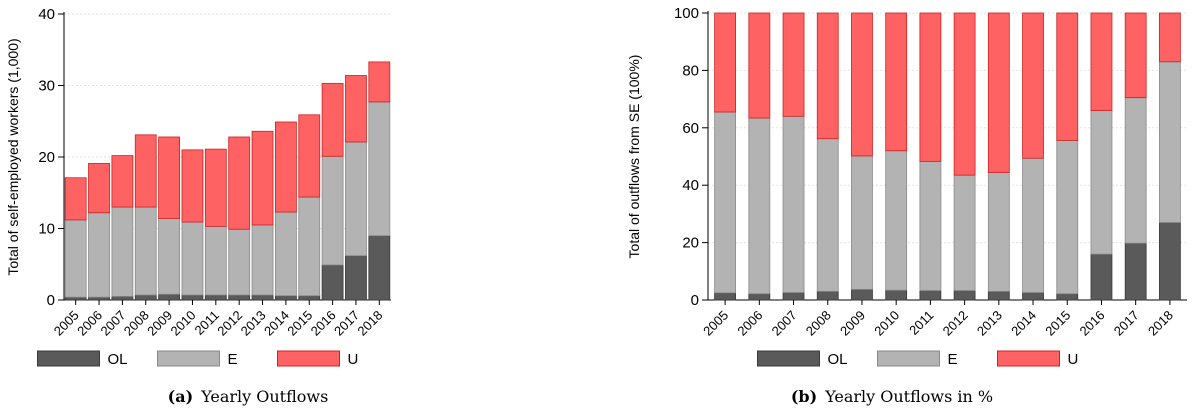 The image size is (1197, 411). What do you see at coordinates (181, 396) in the screenshot?
I see `caption-label: (a)` at bounding box center [181, 396].